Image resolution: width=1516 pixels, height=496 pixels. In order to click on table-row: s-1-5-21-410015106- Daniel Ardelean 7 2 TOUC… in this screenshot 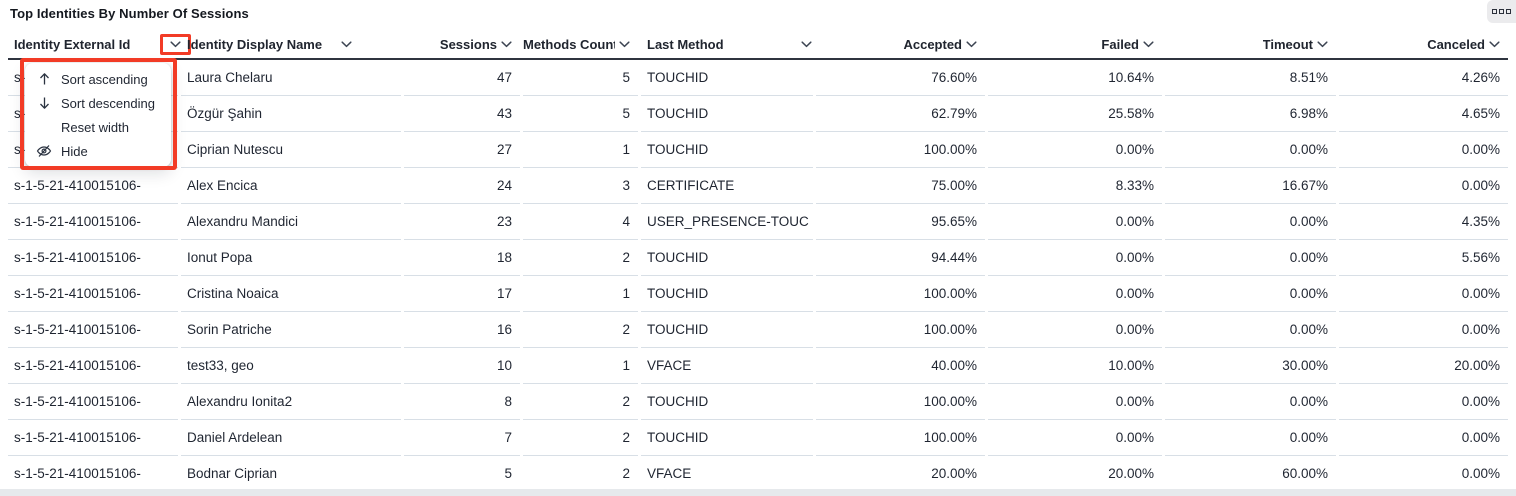, I will do `click(758, 438)`.